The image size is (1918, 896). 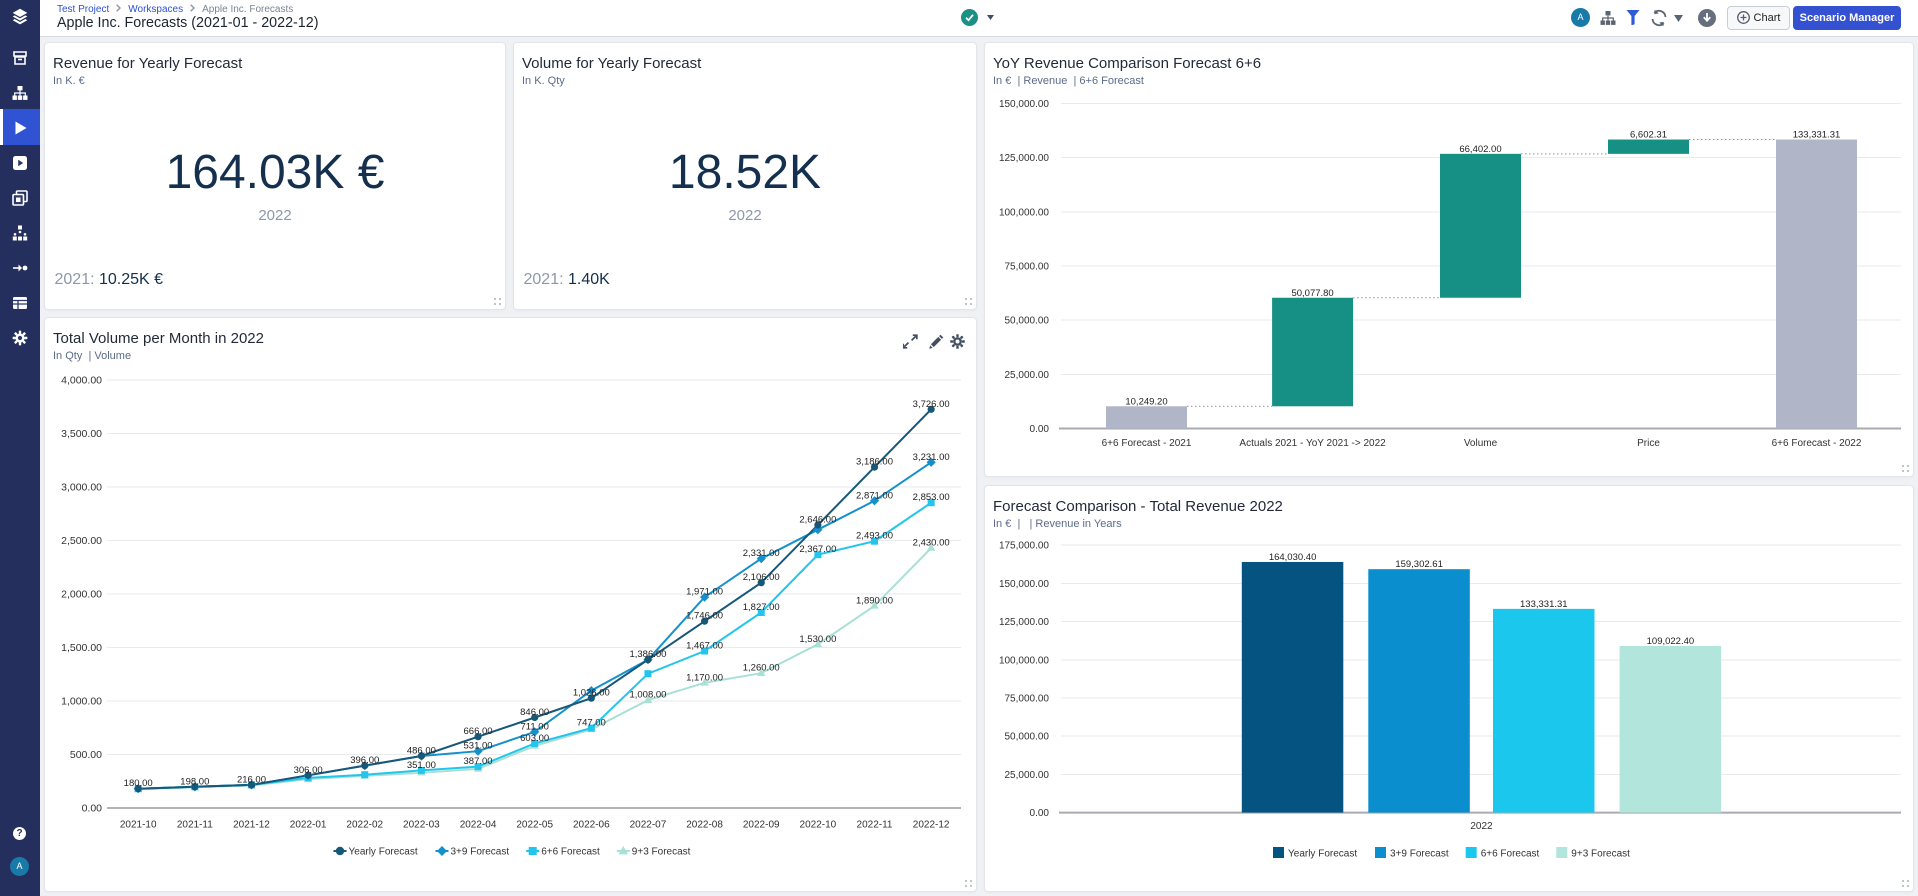 I want to click on svg-text: 351.00, so click(x=421, y=765).